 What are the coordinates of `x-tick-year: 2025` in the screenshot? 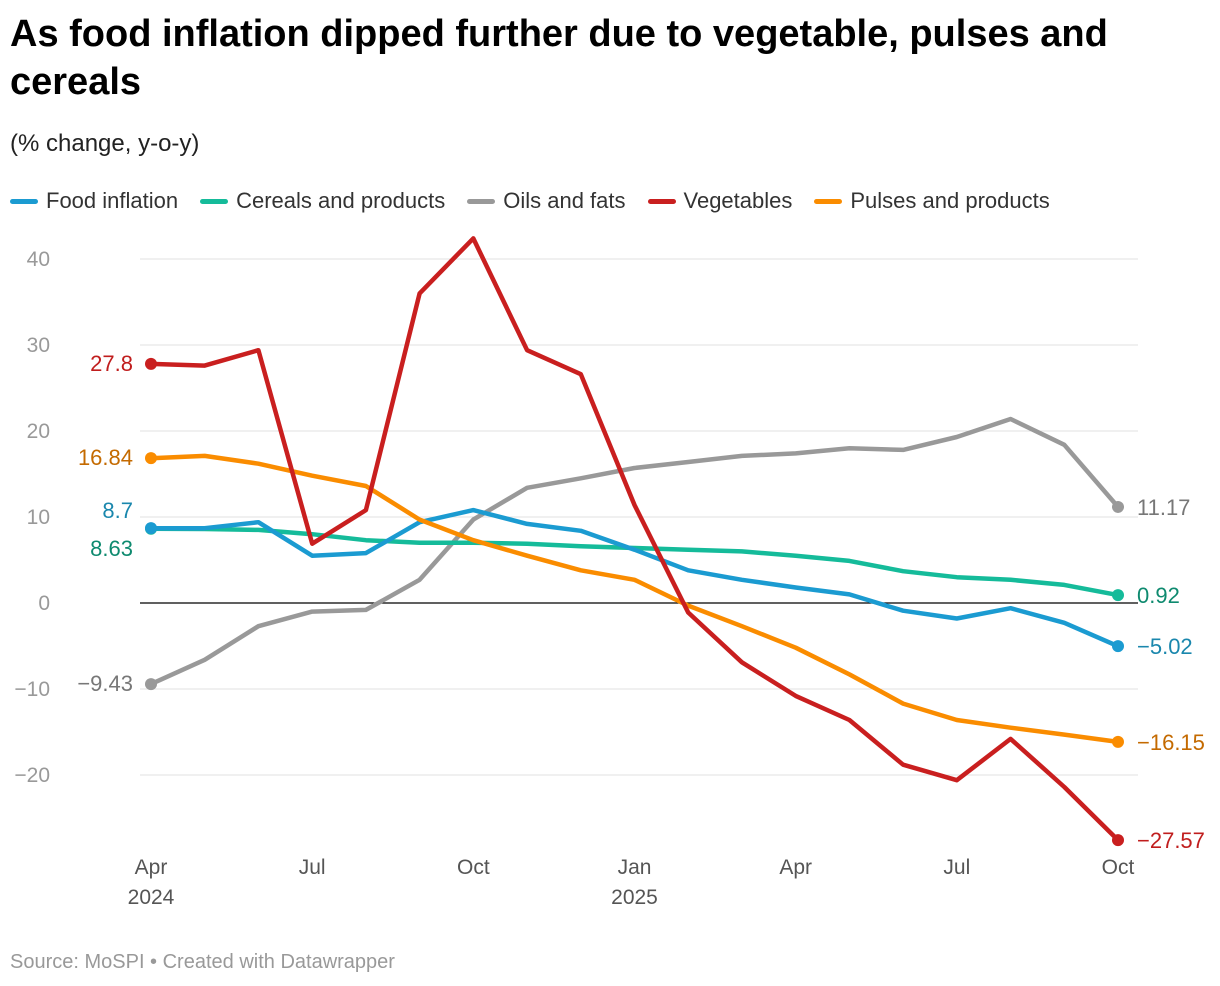 It's located at (634, 897).